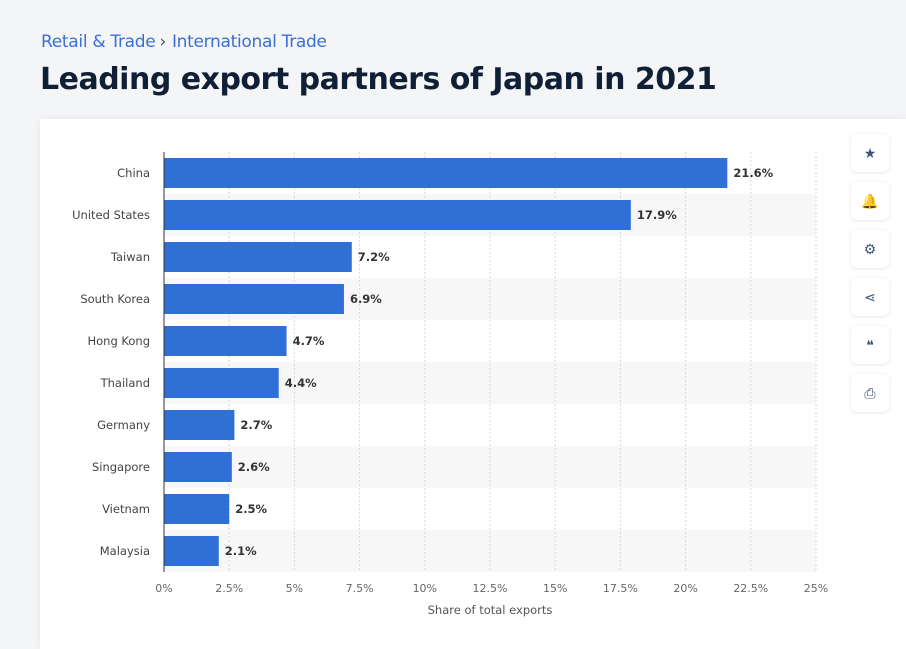  What do you see at coordinates (241, 551) in the screenshot?
I see `data-label: 2.1%` at bounding box center [241, 551].